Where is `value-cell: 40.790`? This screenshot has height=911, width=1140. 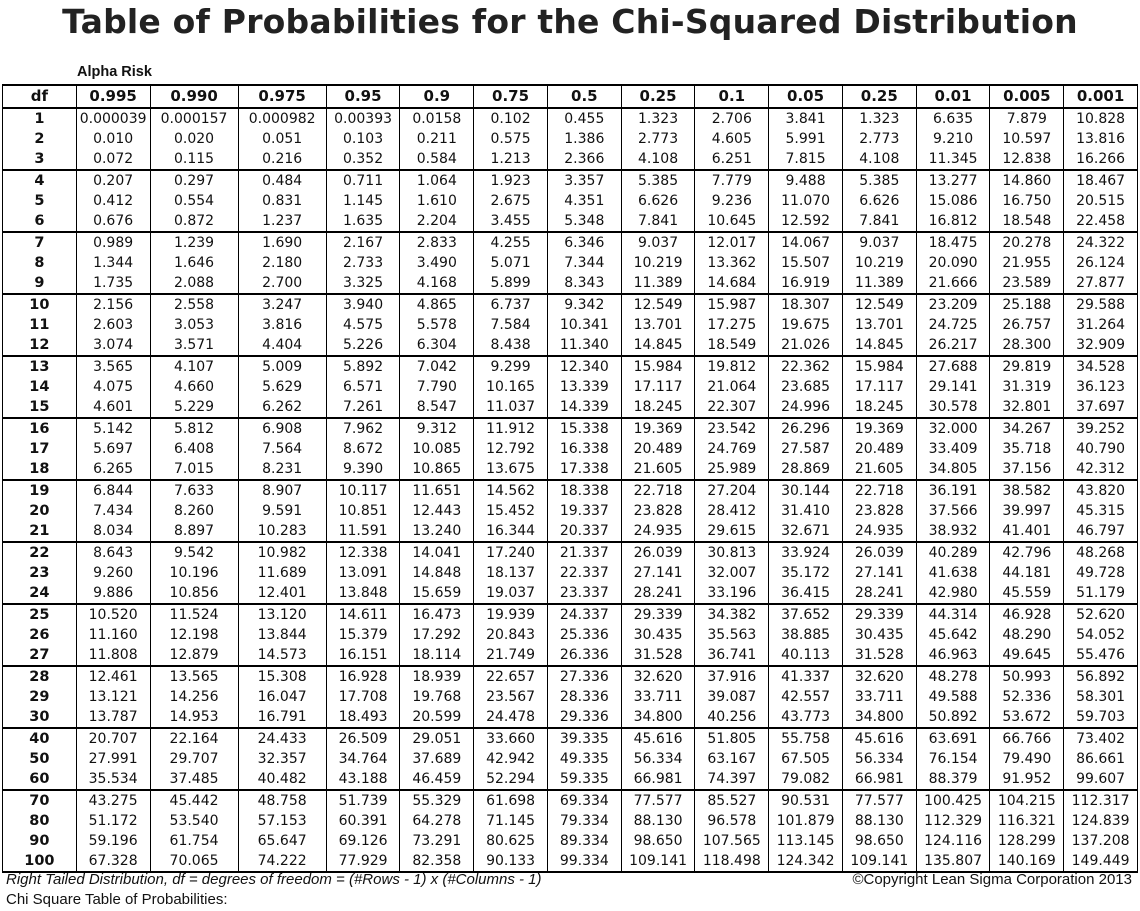
value-cell: 40.790 is located at coordinates (1100, 449).